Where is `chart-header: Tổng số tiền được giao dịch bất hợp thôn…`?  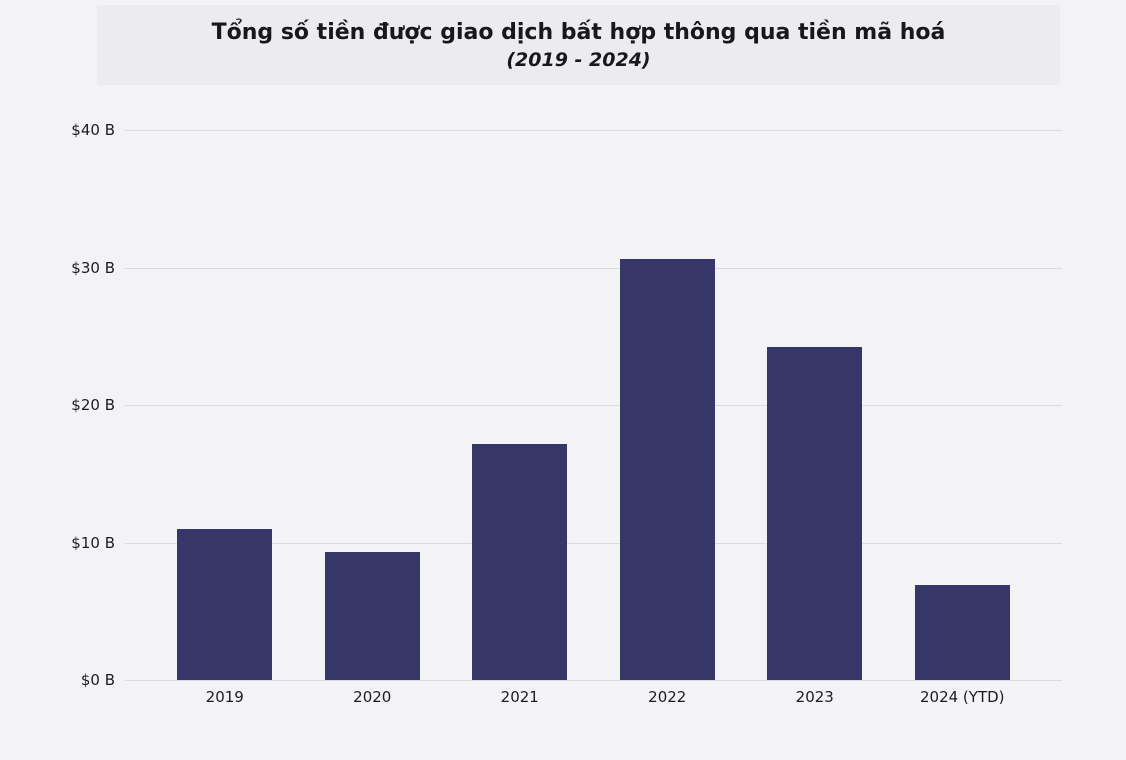
chart-header: Tổng số tiền được giao dịch bất hợp thôn… is located at coordinates (578, 45).